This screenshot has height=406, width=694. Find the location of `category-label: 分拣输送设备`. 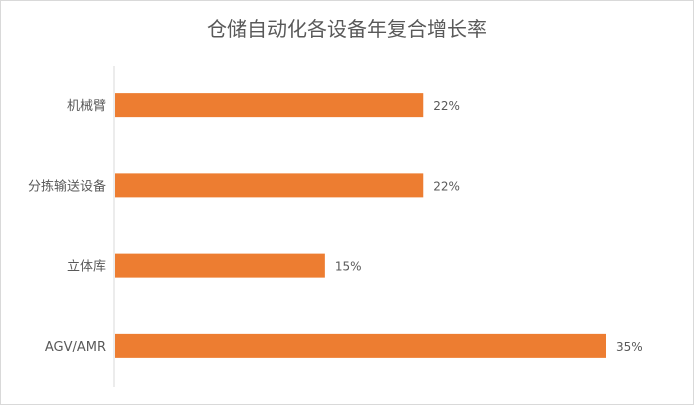

category-label: 分拣输送设备 is located at coordinates (67, 186).